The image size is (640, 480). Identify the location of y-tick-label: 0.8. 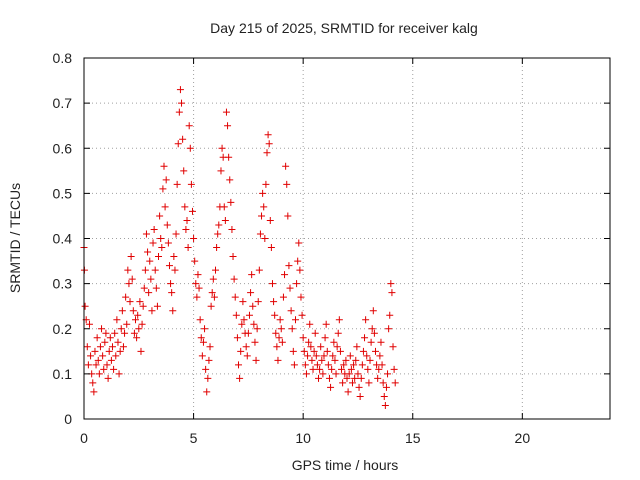
(63, 58).